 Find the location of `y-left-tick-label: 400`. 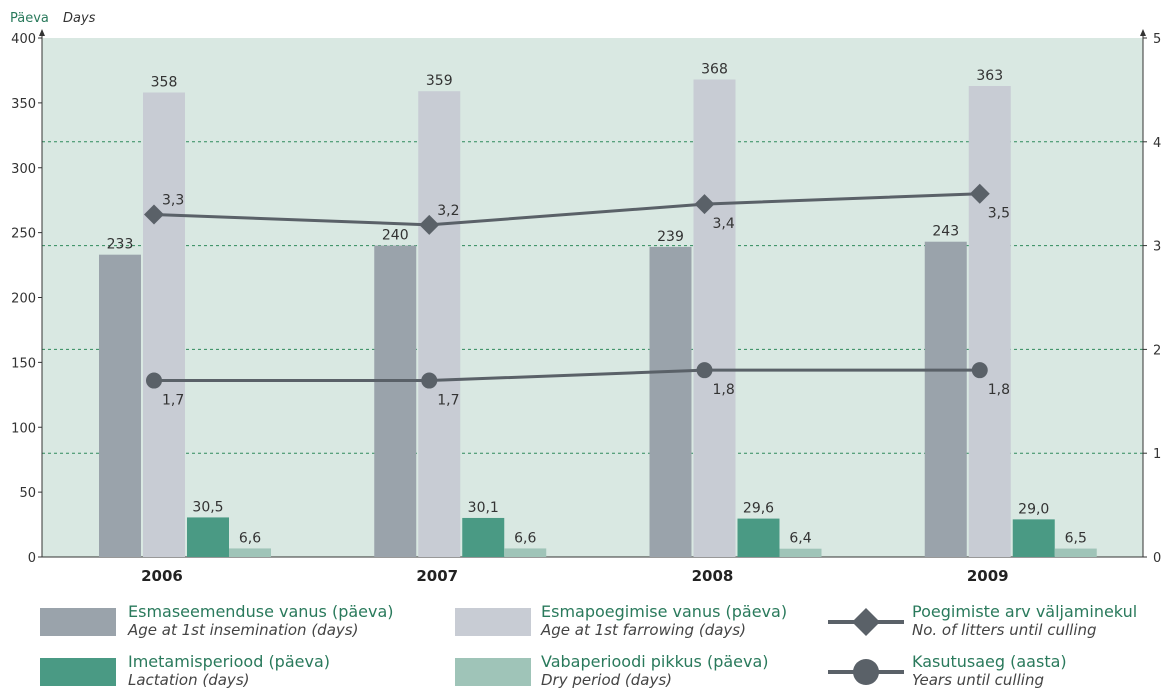

y-left-tick-label: 400 is located at coordinates (23, 39).